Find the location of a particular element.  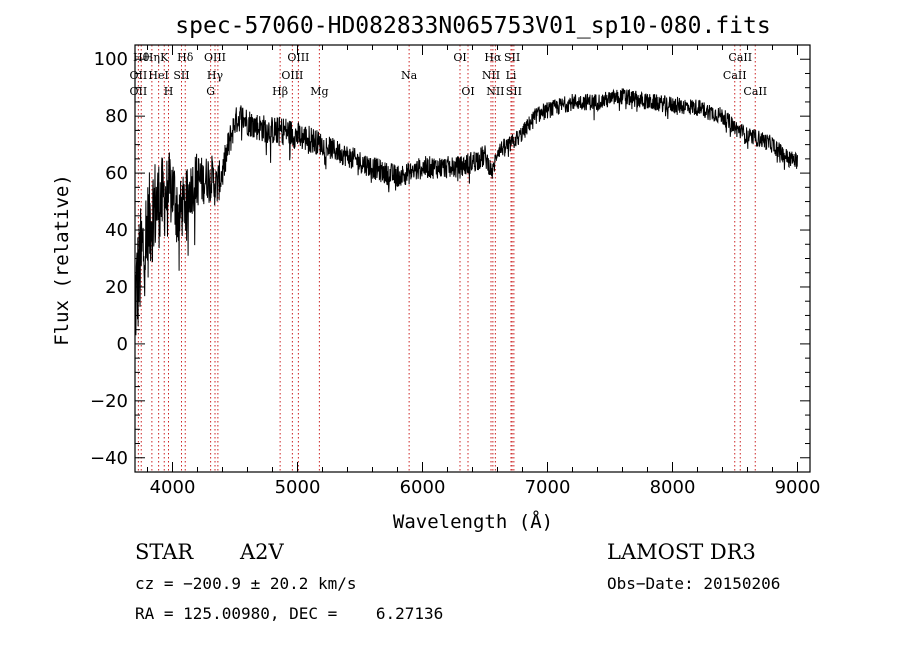

y-axis-label: Flux (relative) is located at coordinates (62, 260).